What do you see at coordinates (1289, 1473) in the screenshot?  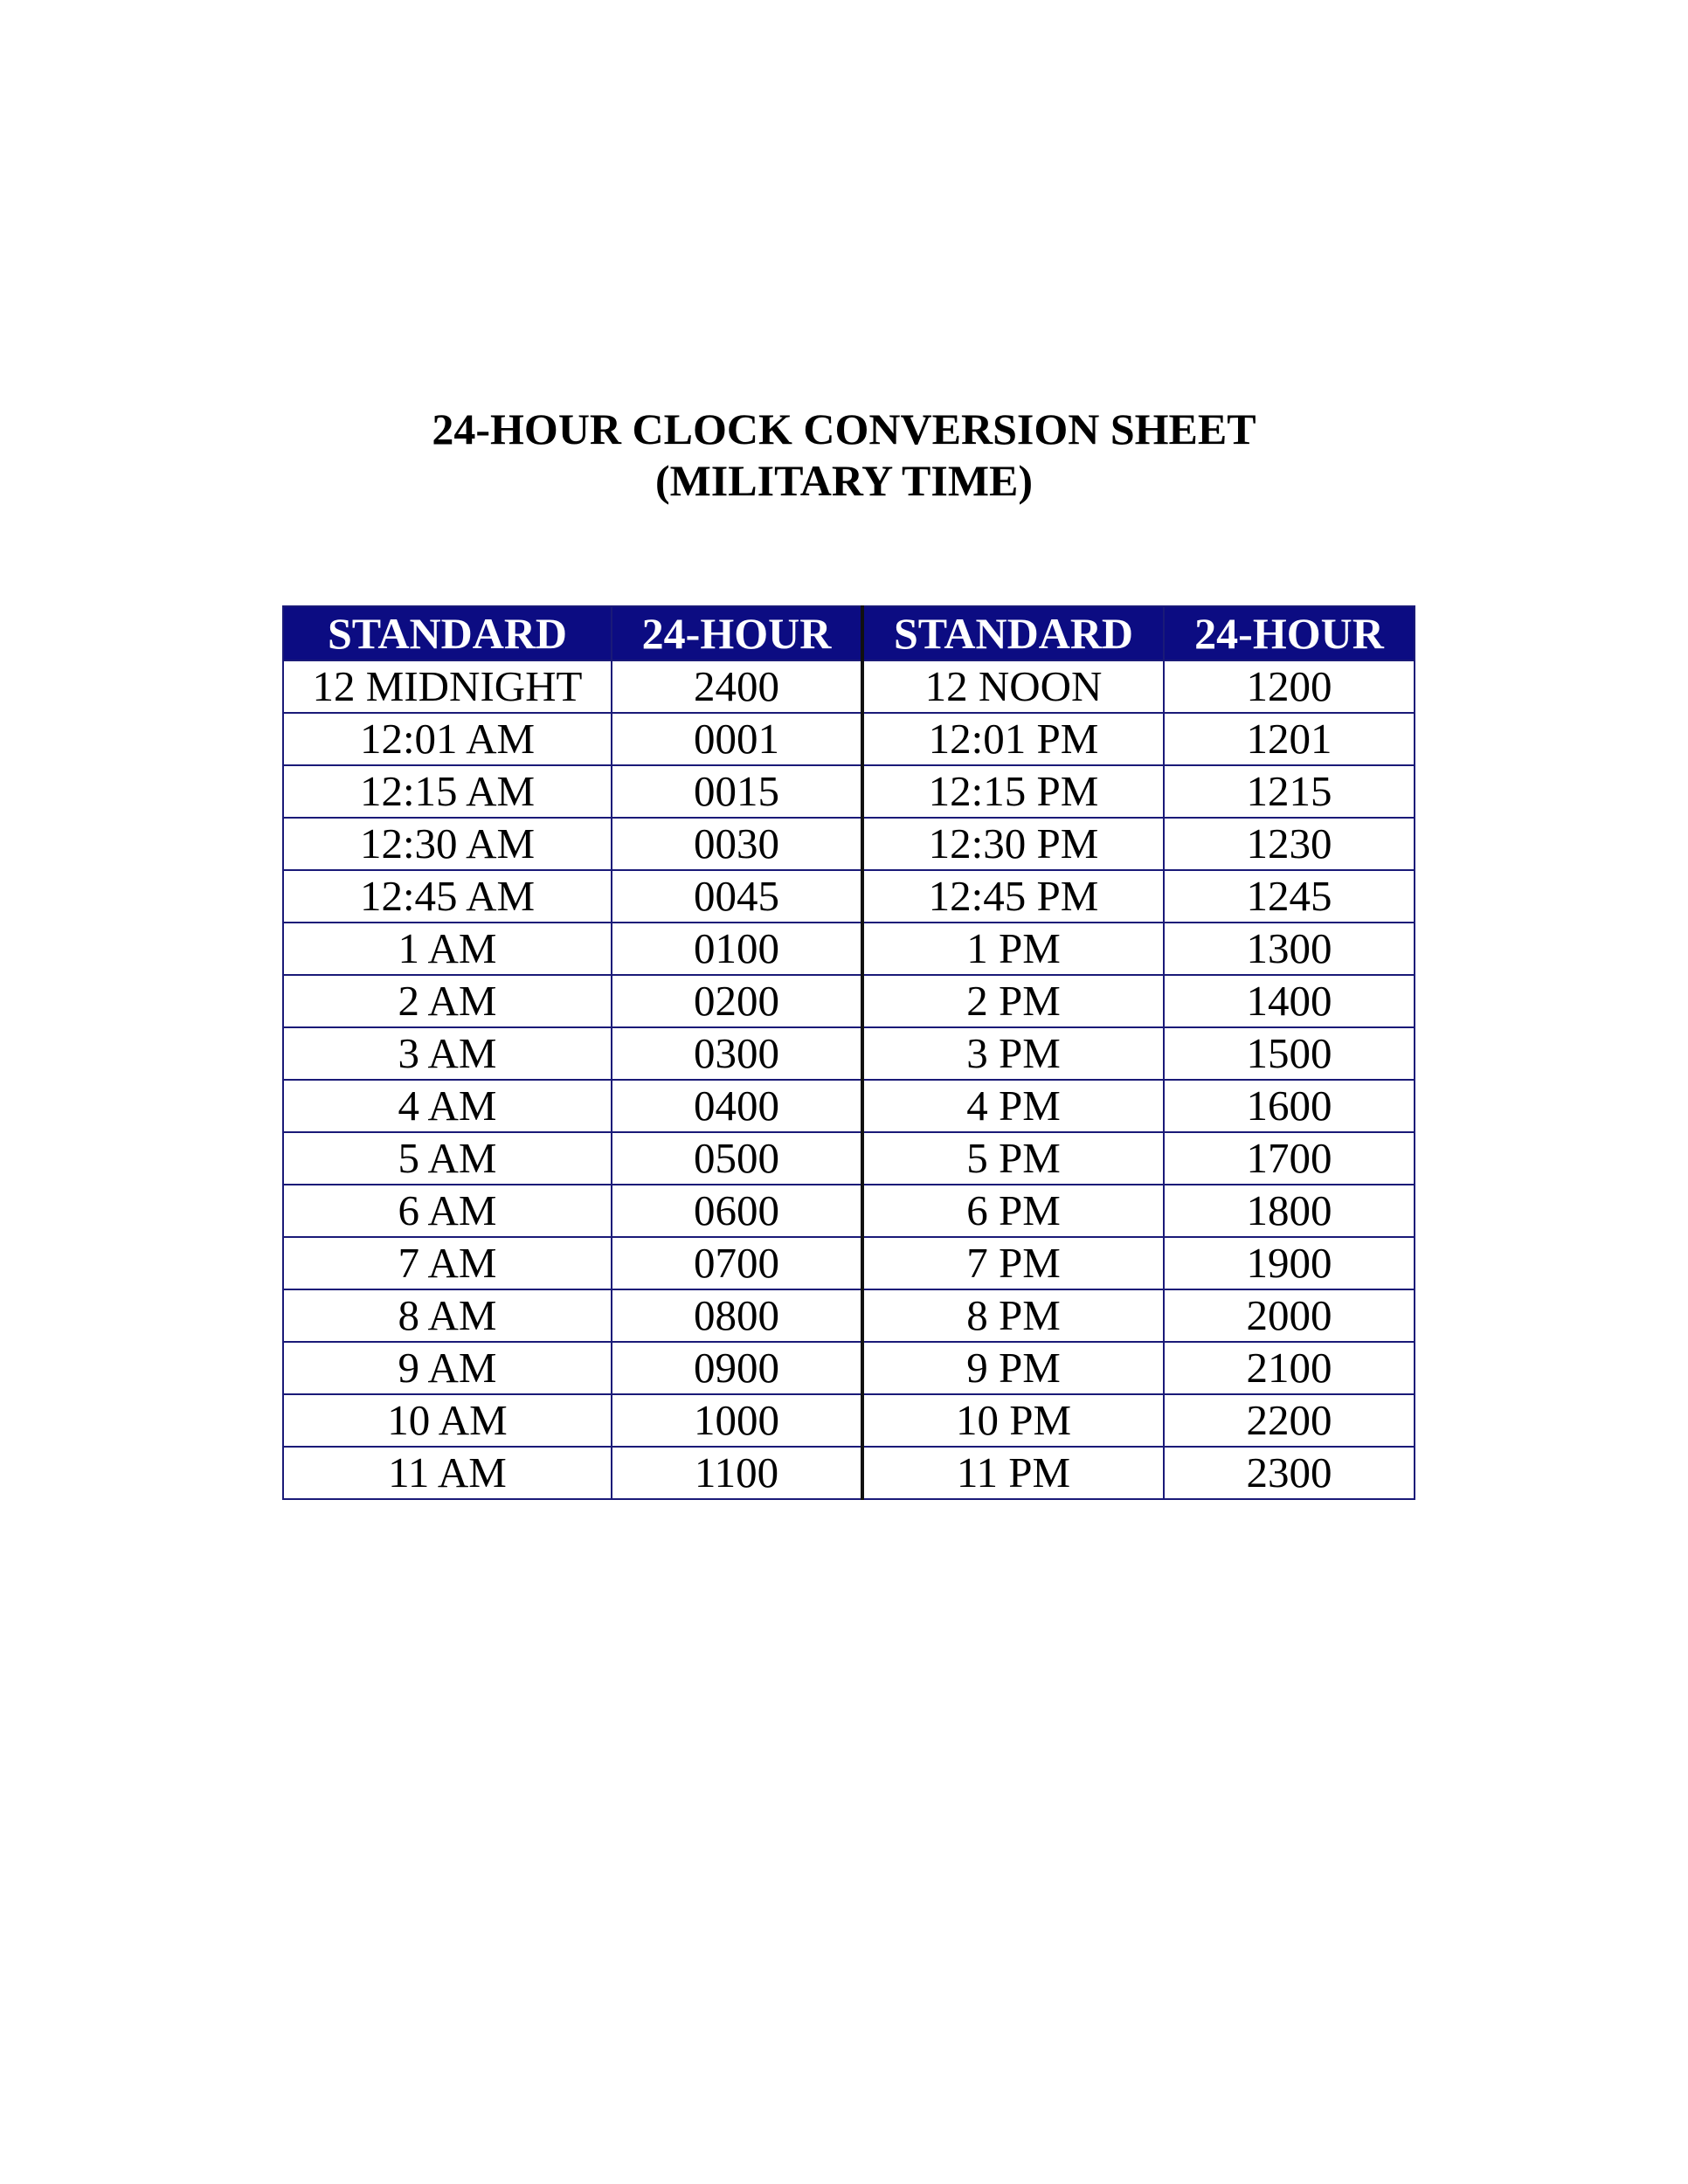 I see `pm-24-hour-cell: 2300` at bounding box center [1289, 1473].